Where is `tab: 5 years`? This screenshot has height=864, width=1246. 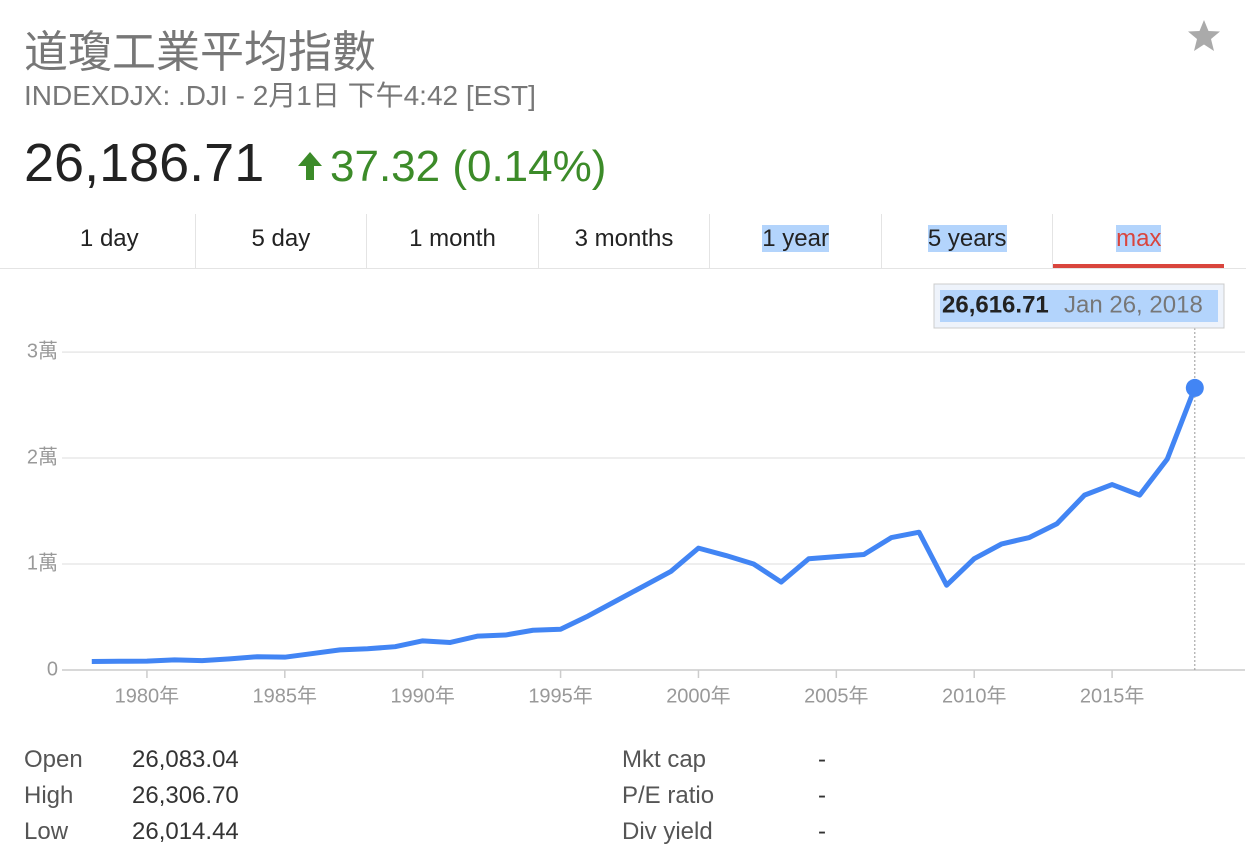
tab: 5 years is located at coordinates (968, 241).